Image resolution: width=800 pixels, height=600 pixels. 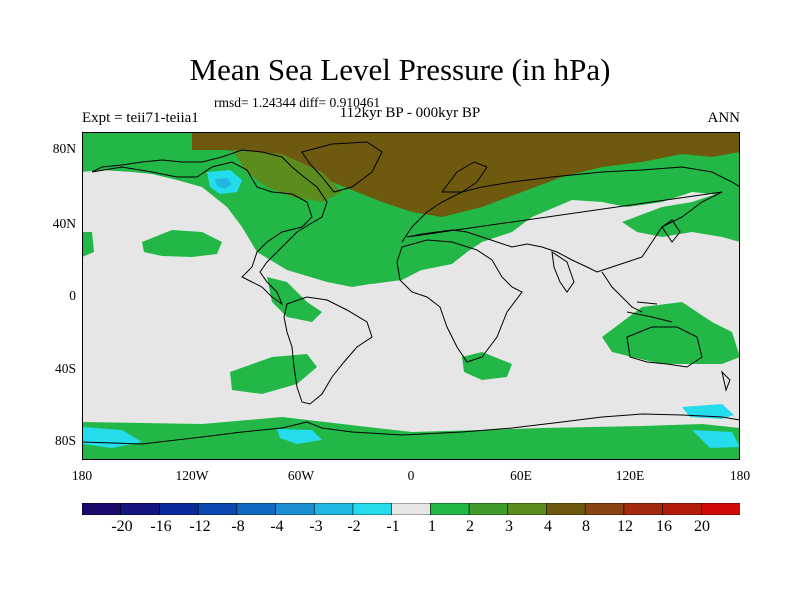 What do you see at coordinates (200, 526) in the screenshot?
I see `colorbar-label: -12` at bounding box center [200, 526].